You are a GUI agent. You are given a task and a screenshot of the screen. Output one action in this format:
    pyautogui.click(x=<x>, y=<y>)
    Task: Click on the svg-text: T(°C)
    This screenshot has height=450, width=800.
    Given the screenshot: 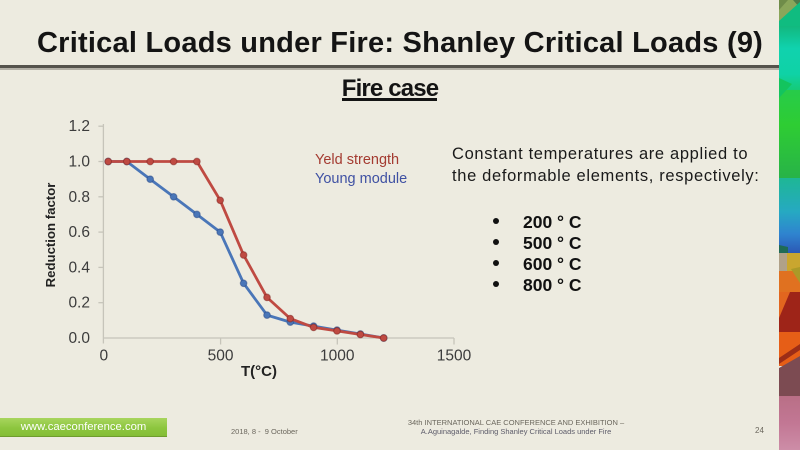 What is the action you would take?
    pyautogui.click(x=259, y=371)
    